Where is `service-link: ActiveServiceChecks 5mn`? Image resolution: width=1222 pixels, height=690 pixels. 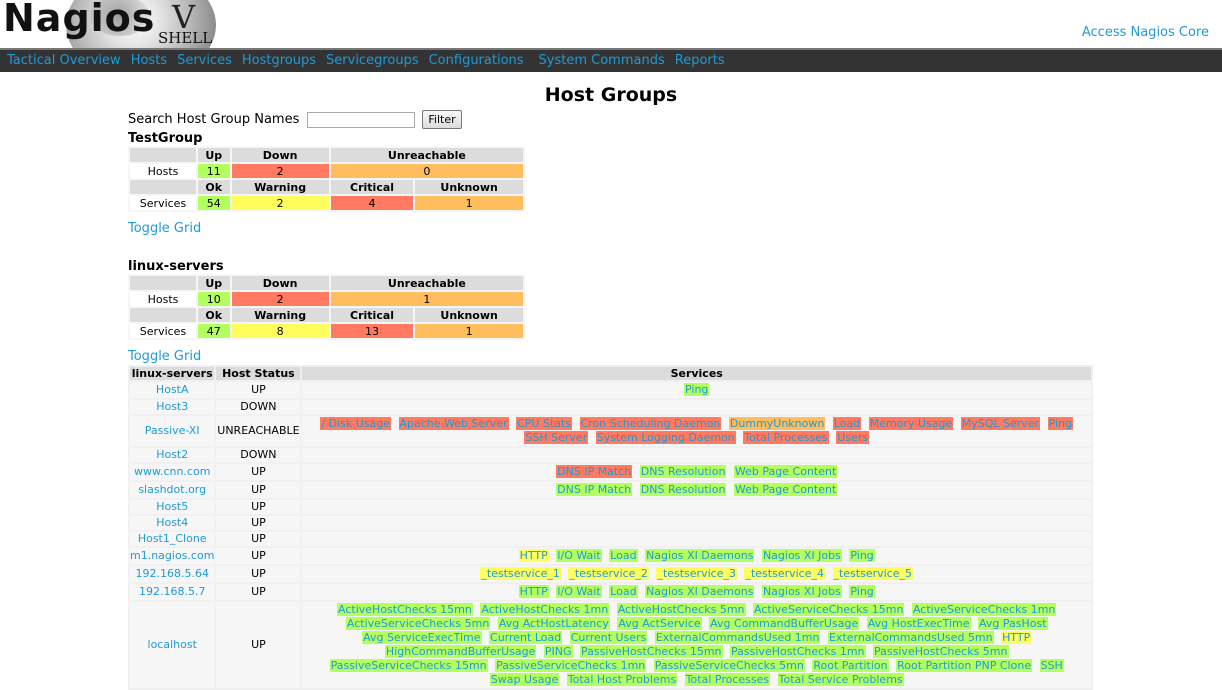
service-link: ActiveServiceChecks 5mn is located at coordinates (418, 623).